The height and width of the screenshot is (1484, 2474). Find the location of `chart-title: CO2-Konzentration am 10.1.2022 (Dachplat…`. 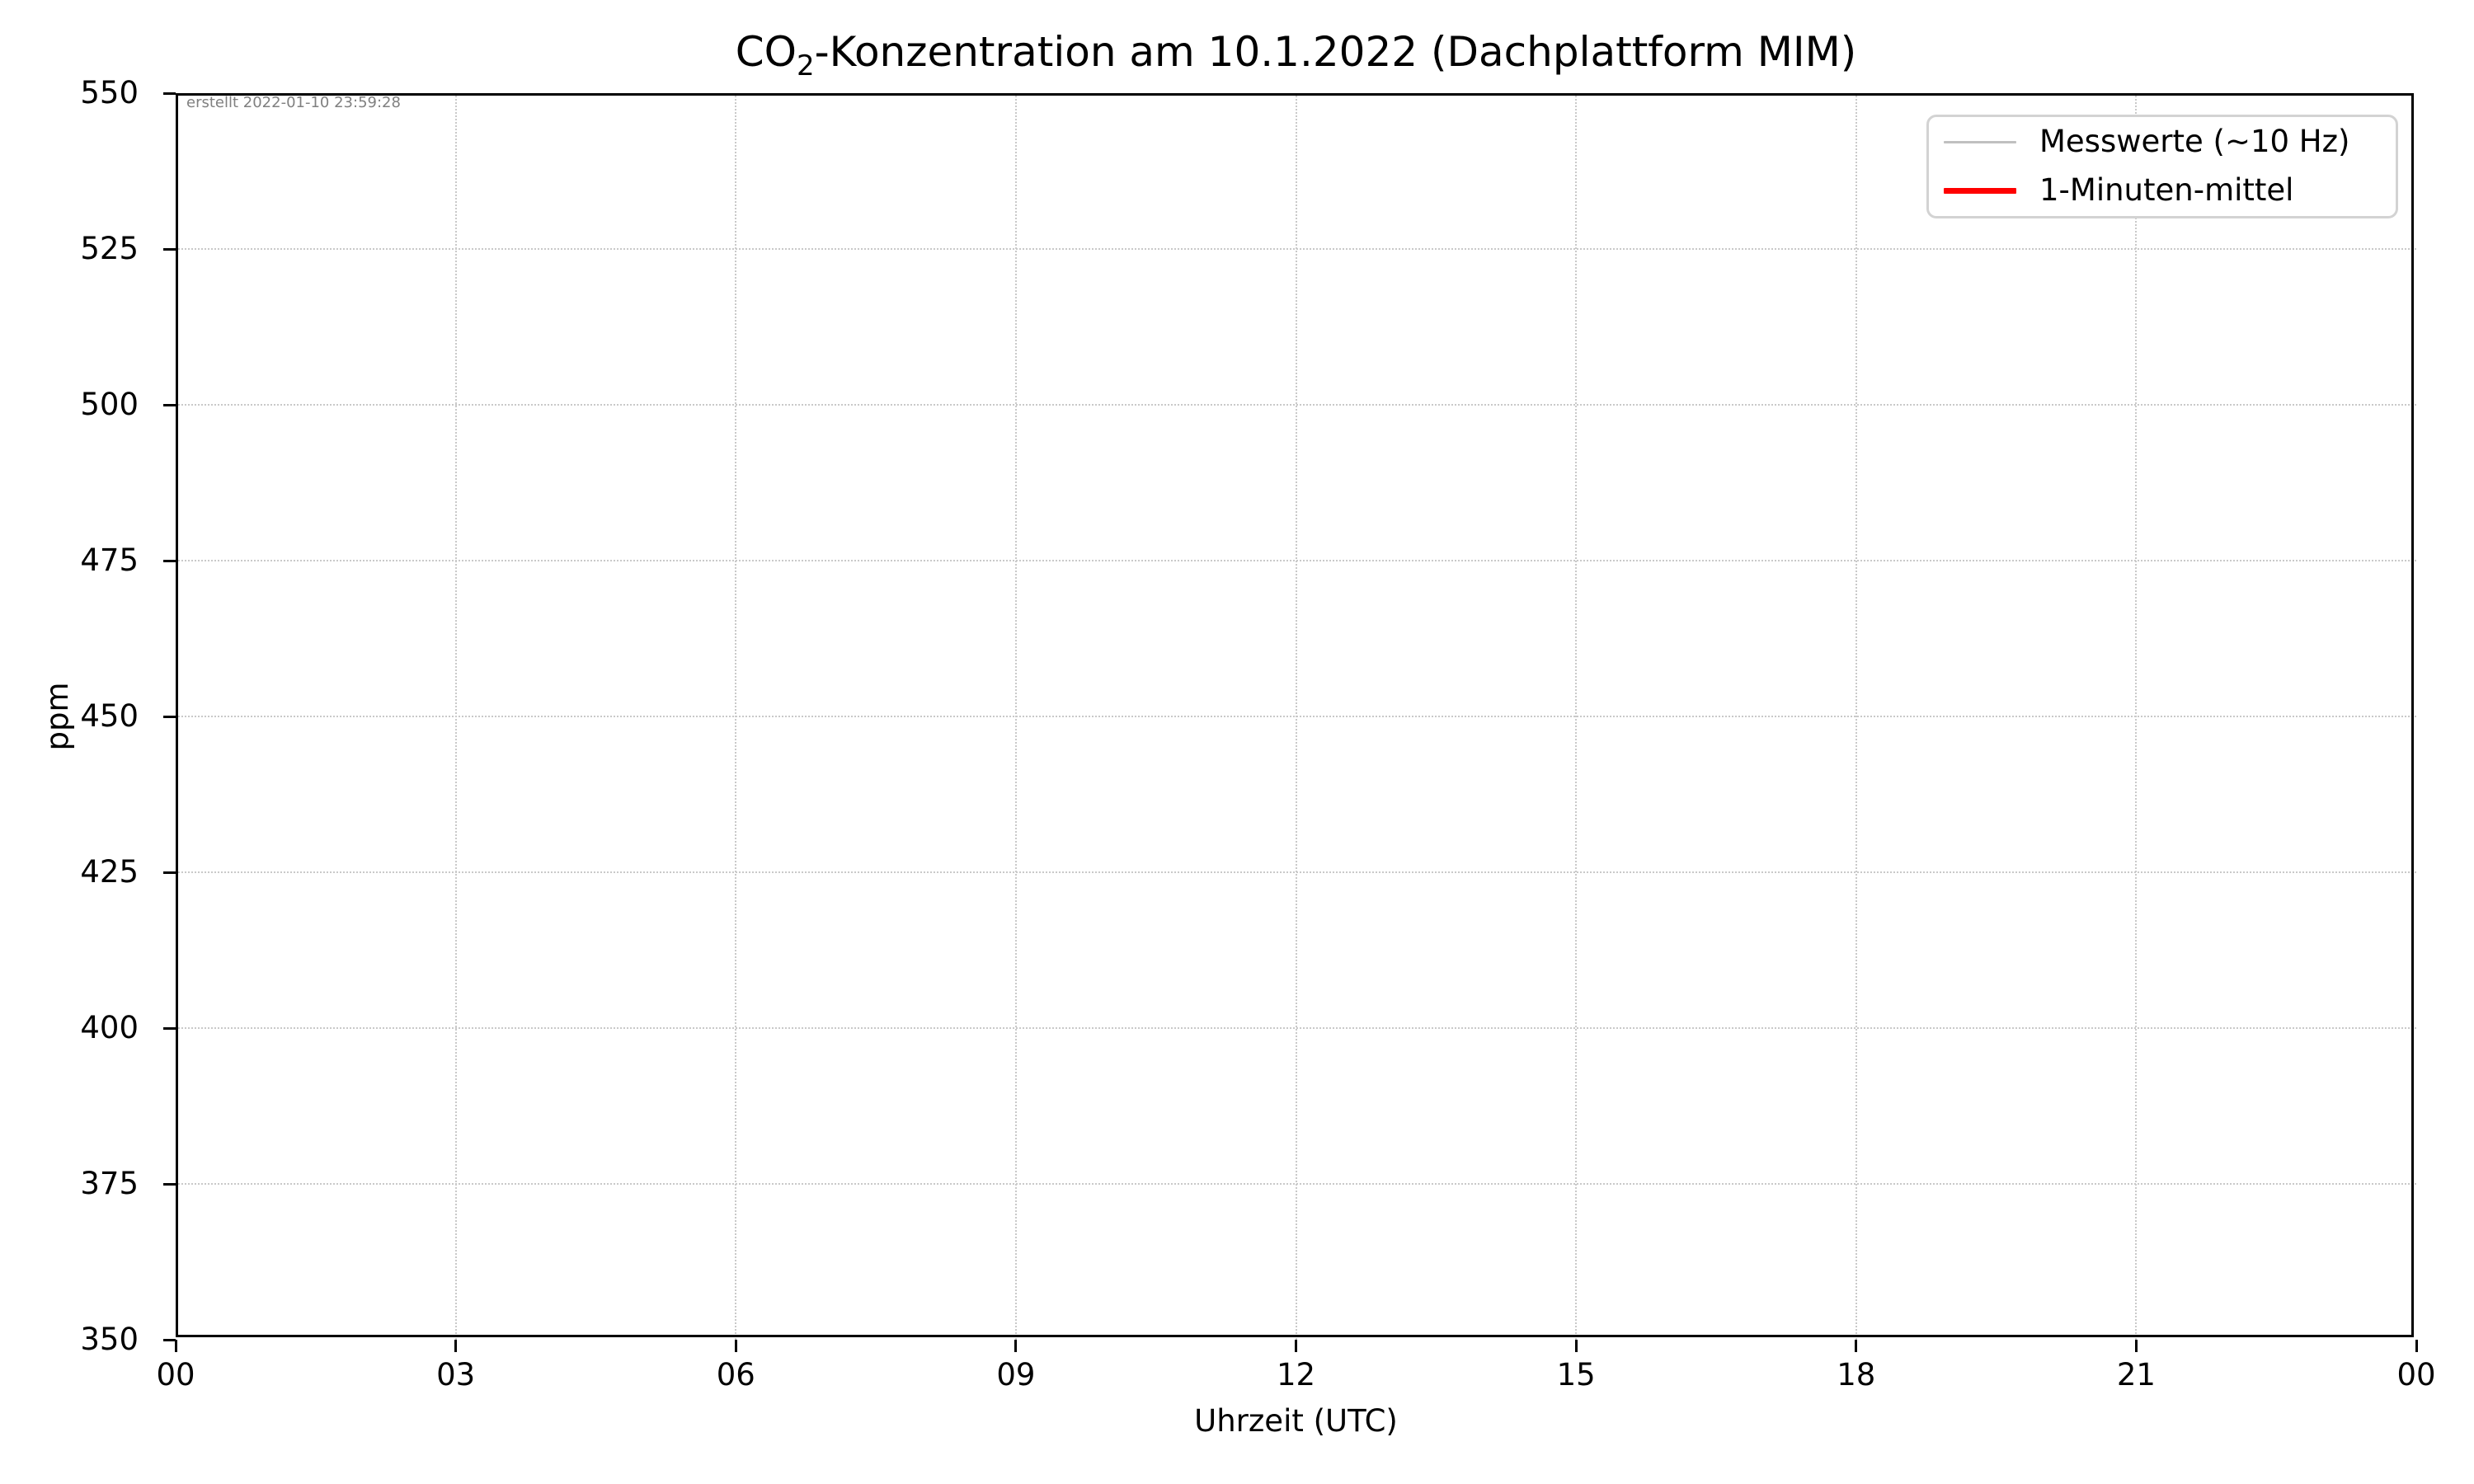

chart-title: CO2-Konzentration am 10.1.2022 (Dachplat… is located at coordinates (1296, 55).